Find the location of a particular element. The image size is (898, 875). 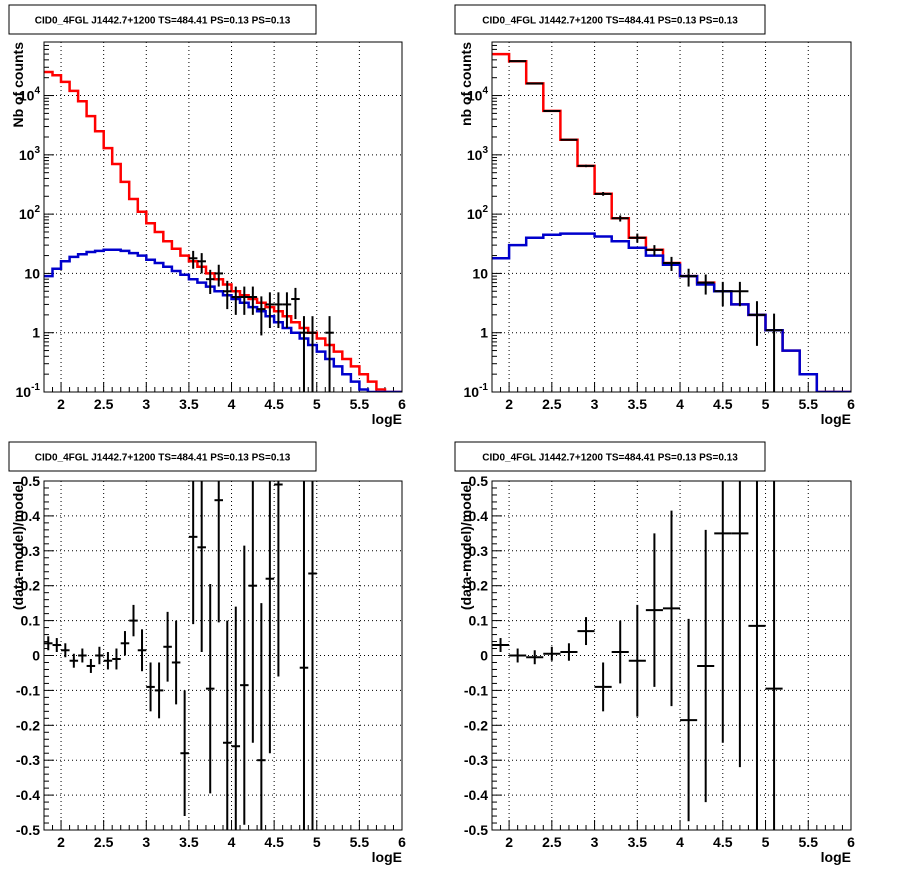

x-tick-label: 4.5 is located at coordinates (274, 842).